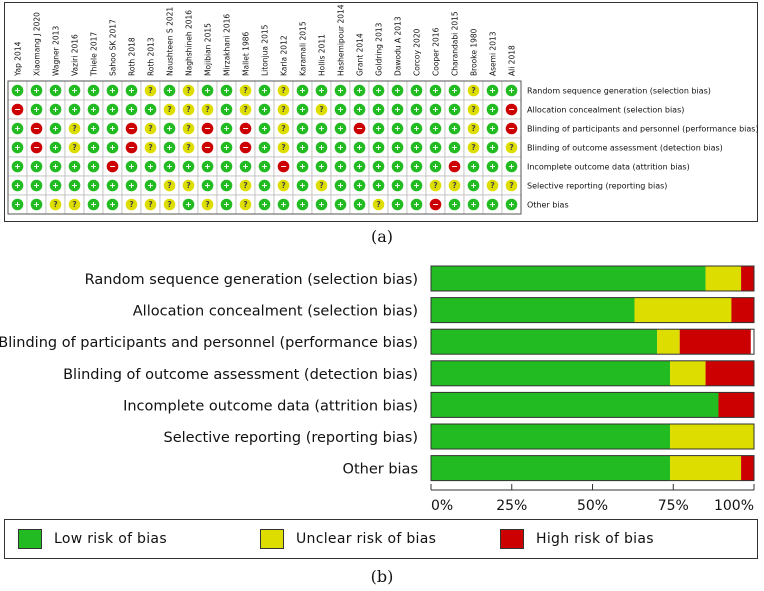  What do you see at coordinates (380, 470) in the screenshot?
I see `category-label: Other bias` at bounding box center [380, 470].